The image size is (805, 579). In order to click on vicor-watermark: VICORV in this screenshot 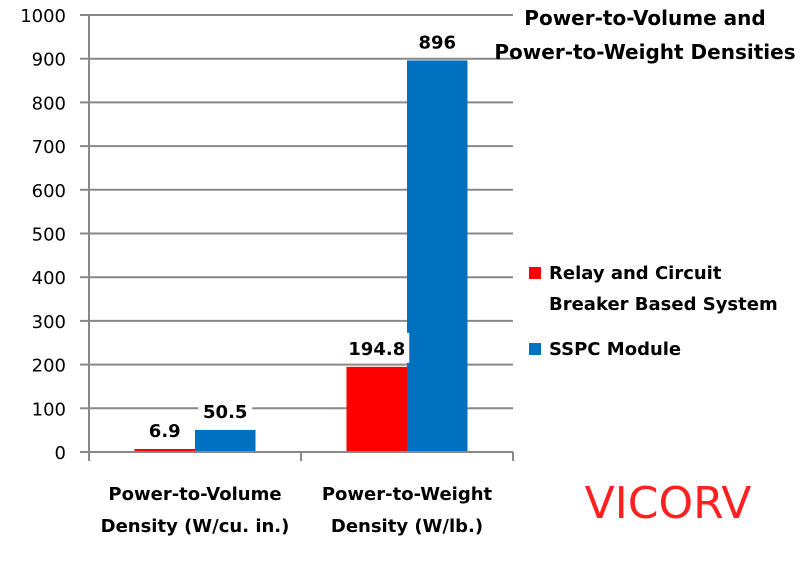, I will do `click(668, 503)`.